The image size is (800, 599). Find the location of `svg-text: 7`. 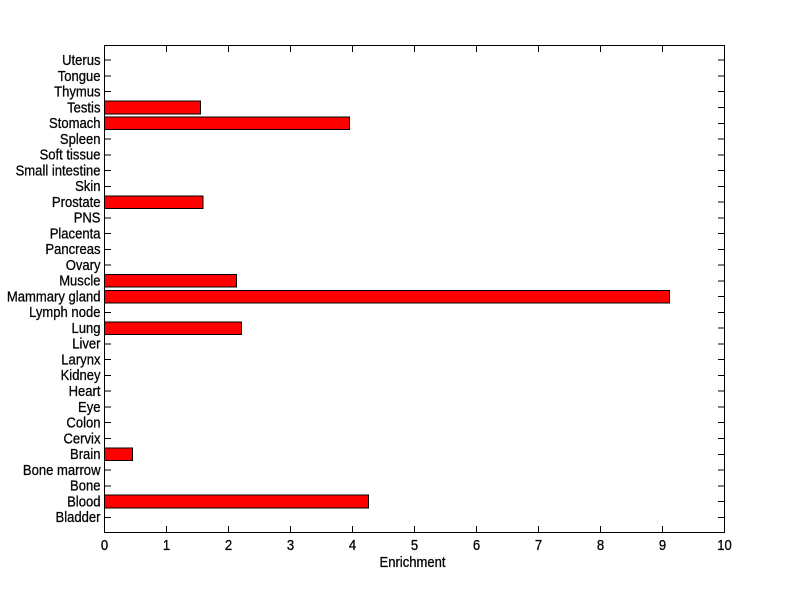

svg-text: 7 is located at coordinates (538, 545).